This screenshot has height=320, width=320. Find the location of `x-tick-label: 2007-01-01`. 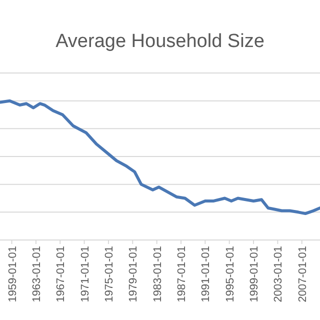

x-tick-label: 2007-01-01 is located at coordinates (302, 274).